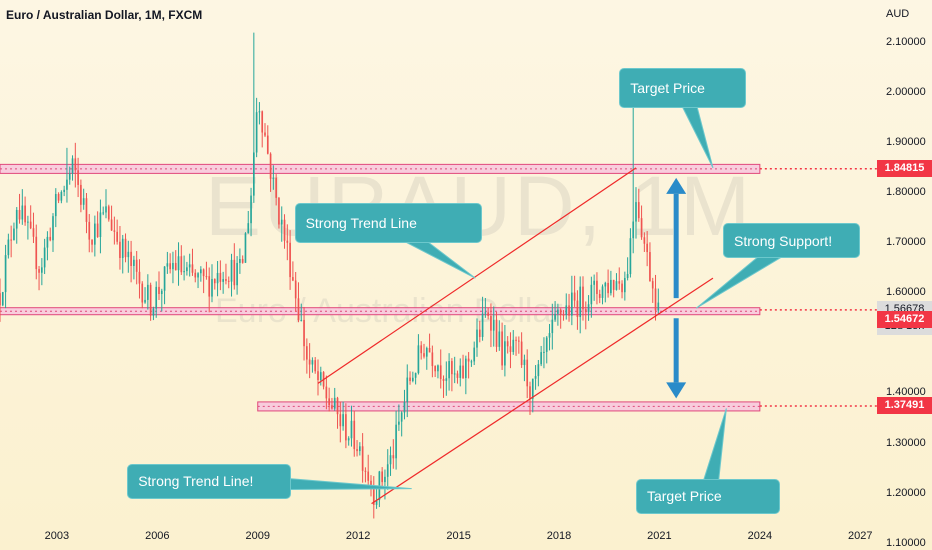  What do you see at coordinates (792, 241) in the screenshot?
I see `callout-box-3: Strong Support!` at bounding box center [792, 241].